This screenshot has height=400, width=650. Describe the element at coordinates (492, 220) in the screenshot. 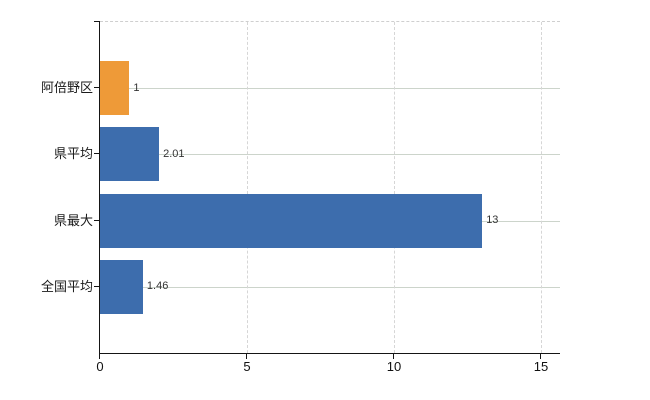

I see `value-label: 13` at that location.